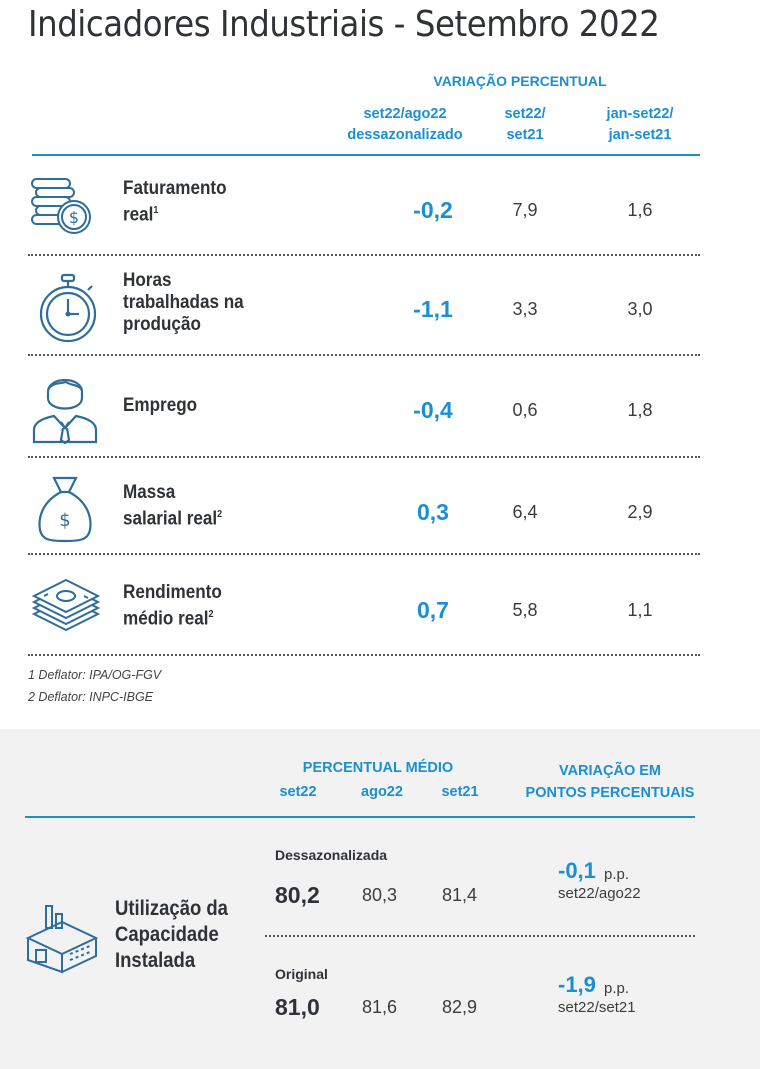 This screenshot has height=1069, width=760. What do you see at coordinates (433, 309) in the screenshot?
I see `value-mom: -1,1` at bounding box center [433, 309].